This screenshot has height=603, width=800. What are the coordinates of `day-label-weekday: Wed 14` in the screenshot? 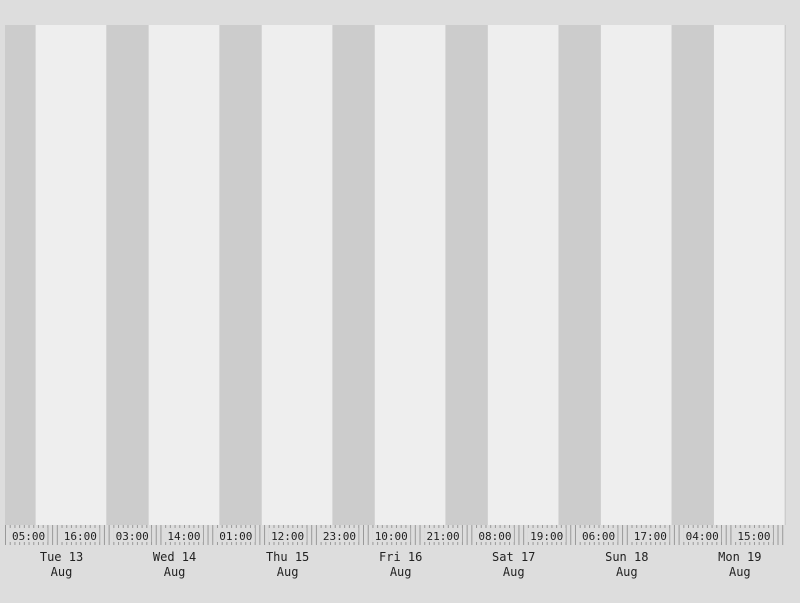 It's located at (174, 557).